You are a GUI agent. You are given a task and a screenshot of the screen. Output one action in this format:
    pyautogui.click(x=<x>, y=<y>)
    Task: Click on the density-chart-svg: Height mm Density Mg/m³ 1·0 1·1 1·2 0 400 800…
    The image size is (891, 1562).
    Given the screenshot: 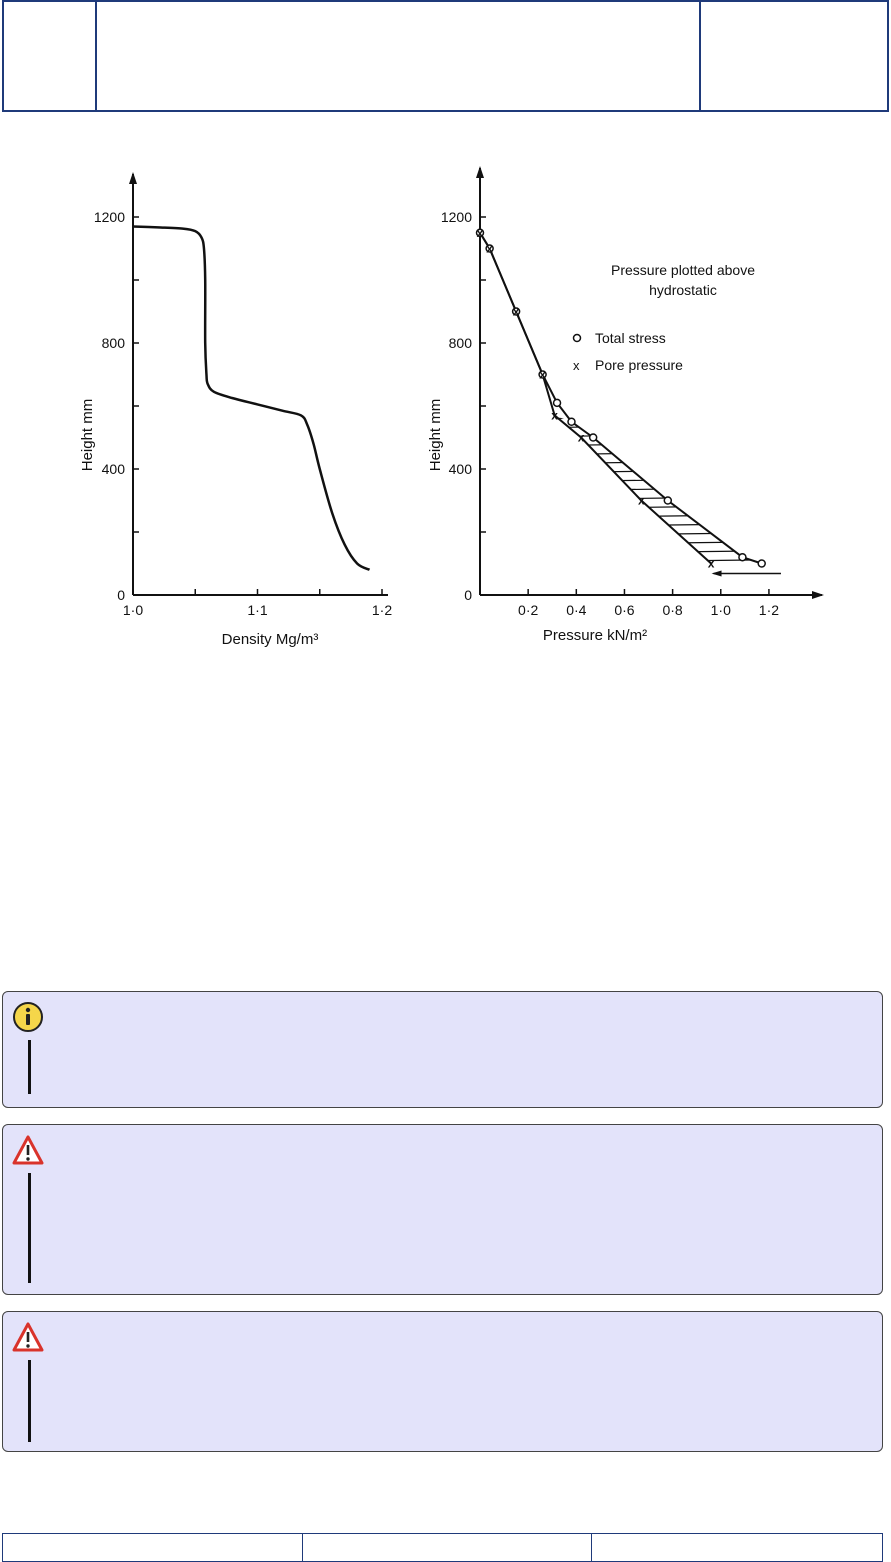 What is the action you would take?
    pyautogui.click(x=235, y=410)
    